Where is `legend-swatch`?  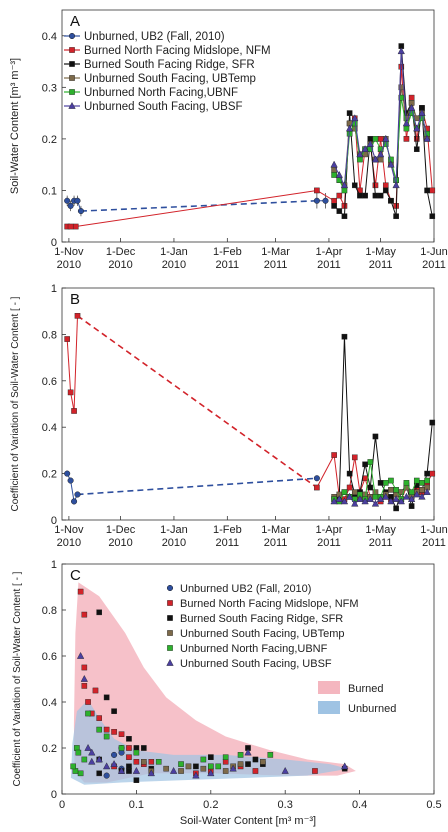 legend-swatch is located at coordinates (329, 687).